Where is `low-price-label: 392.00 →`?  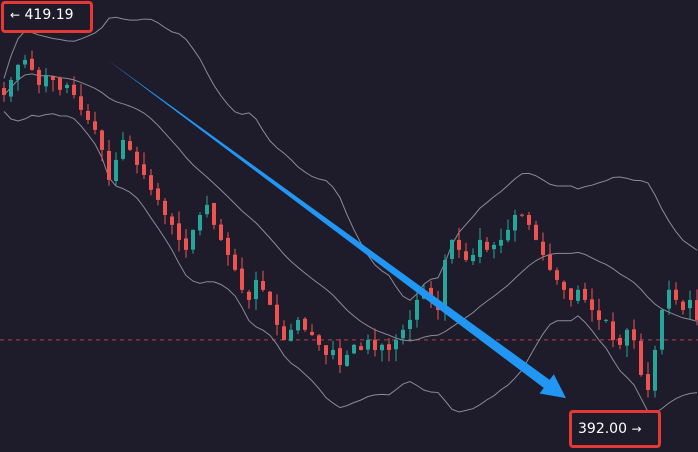 low-price-label: 392.00 → is located at coordinates (615, 429).